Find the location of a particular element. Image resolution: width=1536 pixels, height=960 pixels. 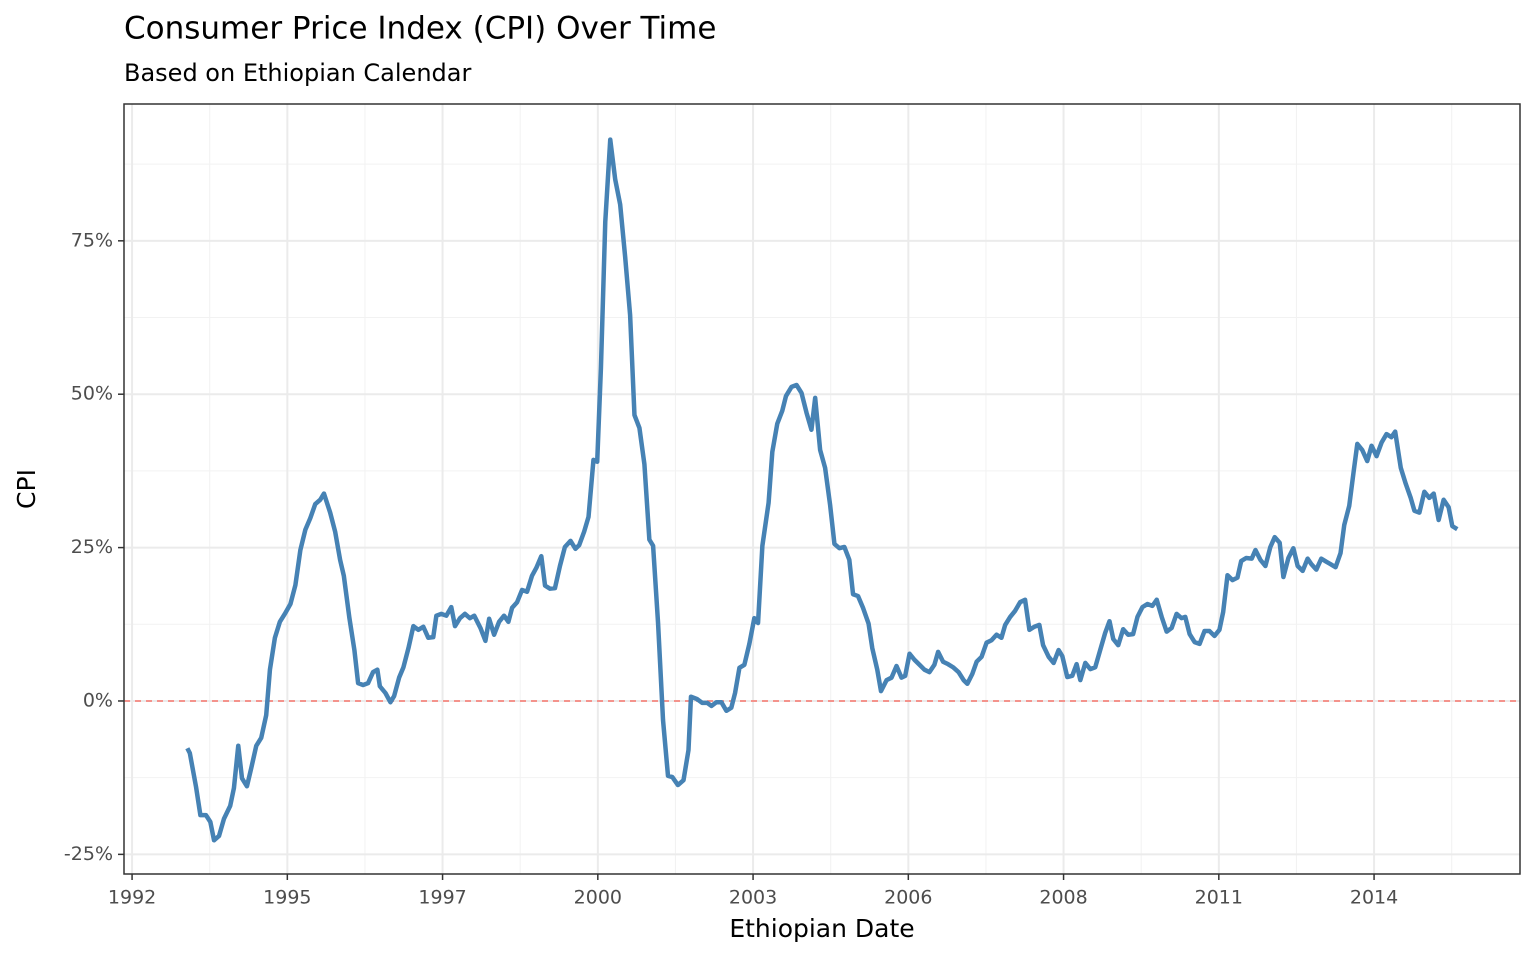

x-tick-label: 1995 is located at coordinates (287, 898).